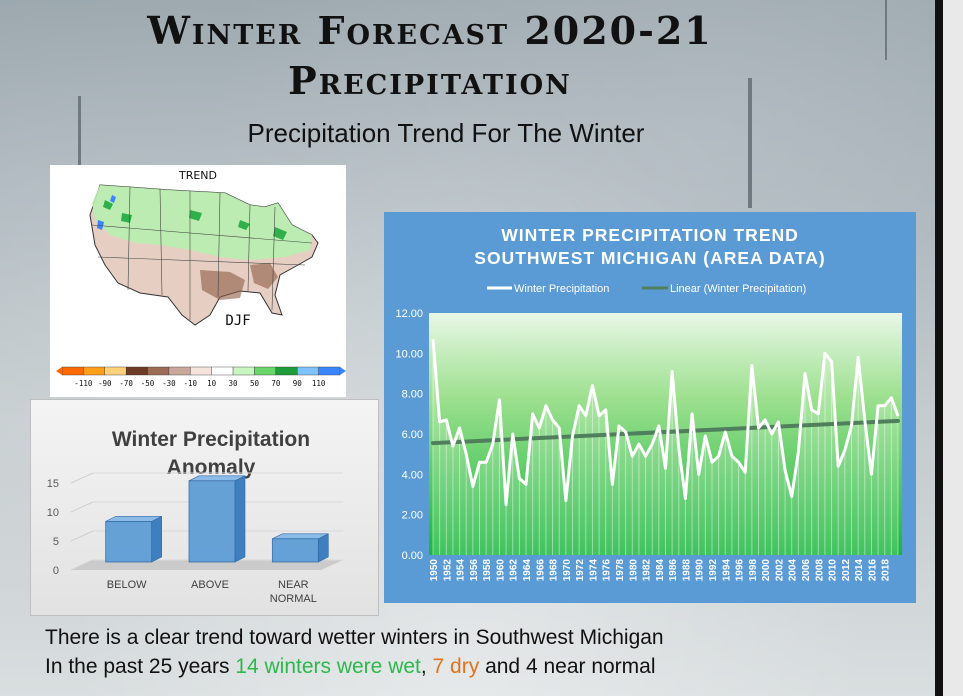  I want to click on trend-line, so click(665, 432).